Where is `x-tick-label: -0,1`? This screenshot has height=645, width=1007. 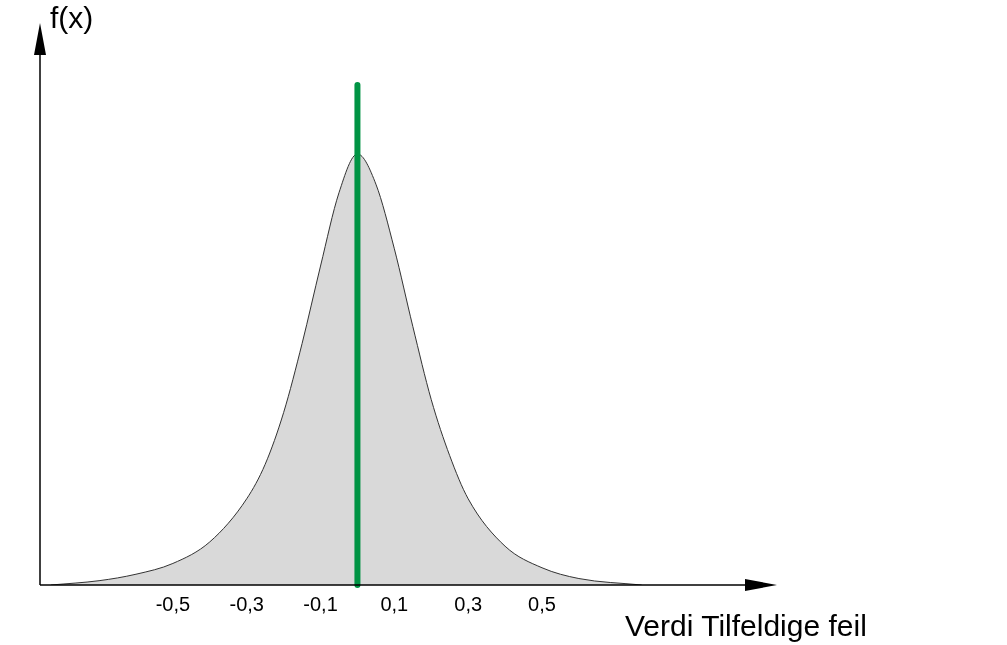 x-tick-label: -0,1 is located at coordinates (320, 603).